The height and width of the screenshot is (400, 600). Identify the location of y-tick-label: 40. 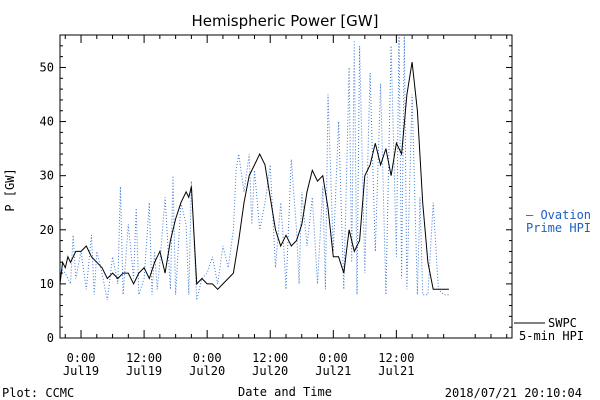
(47, 122).